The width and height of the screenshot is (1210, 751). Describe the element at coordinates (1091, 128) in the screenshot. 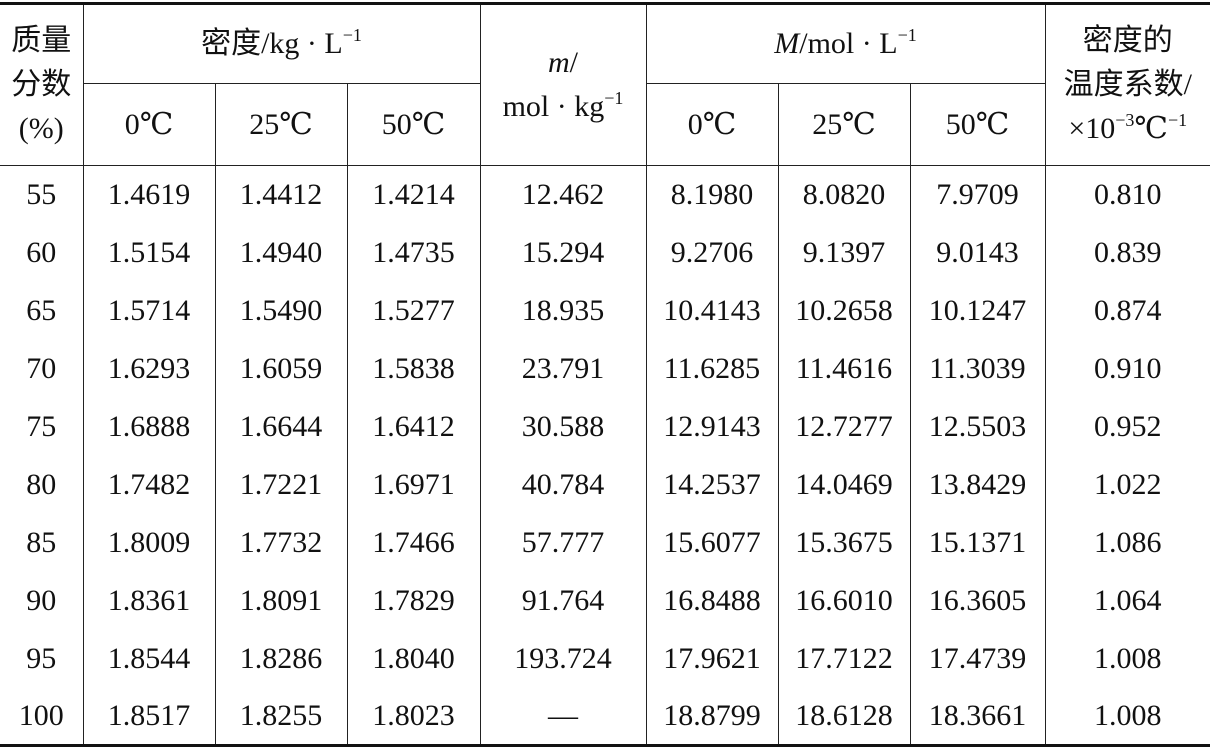

I see `header-text: ×10` at that location.